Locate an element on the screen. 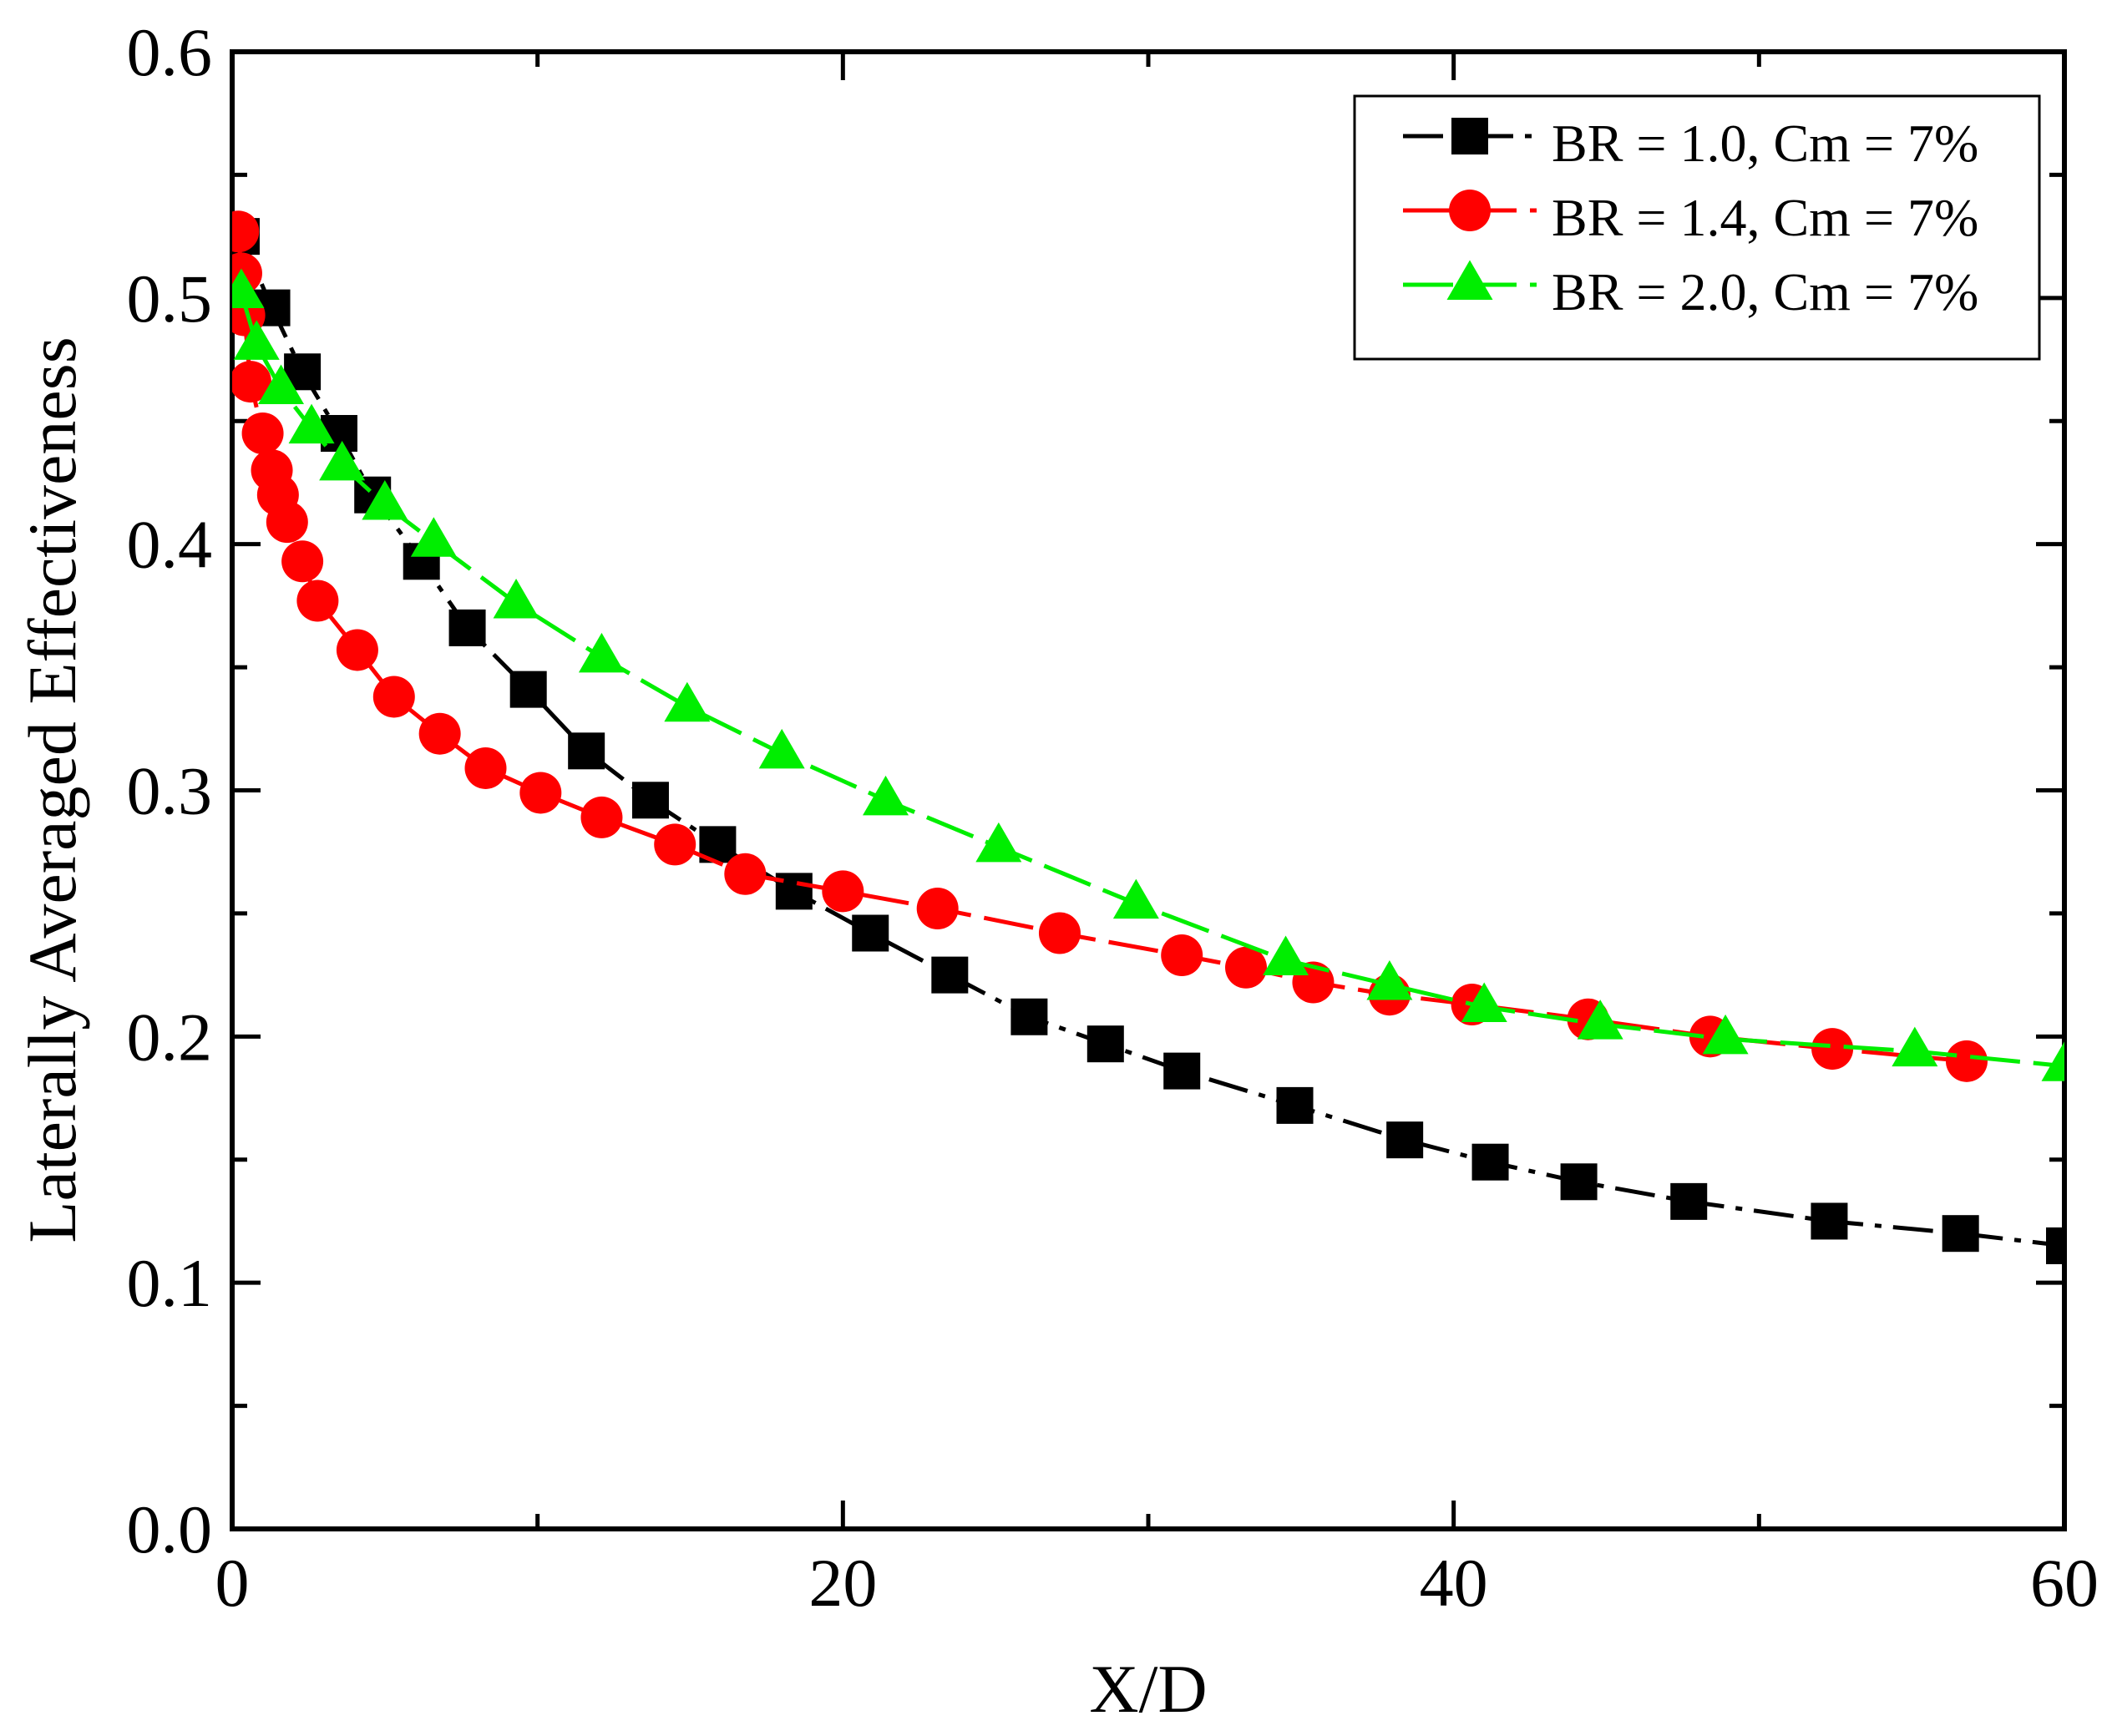  y-tick-label: 0.6 is located at coordinates (170, 52).